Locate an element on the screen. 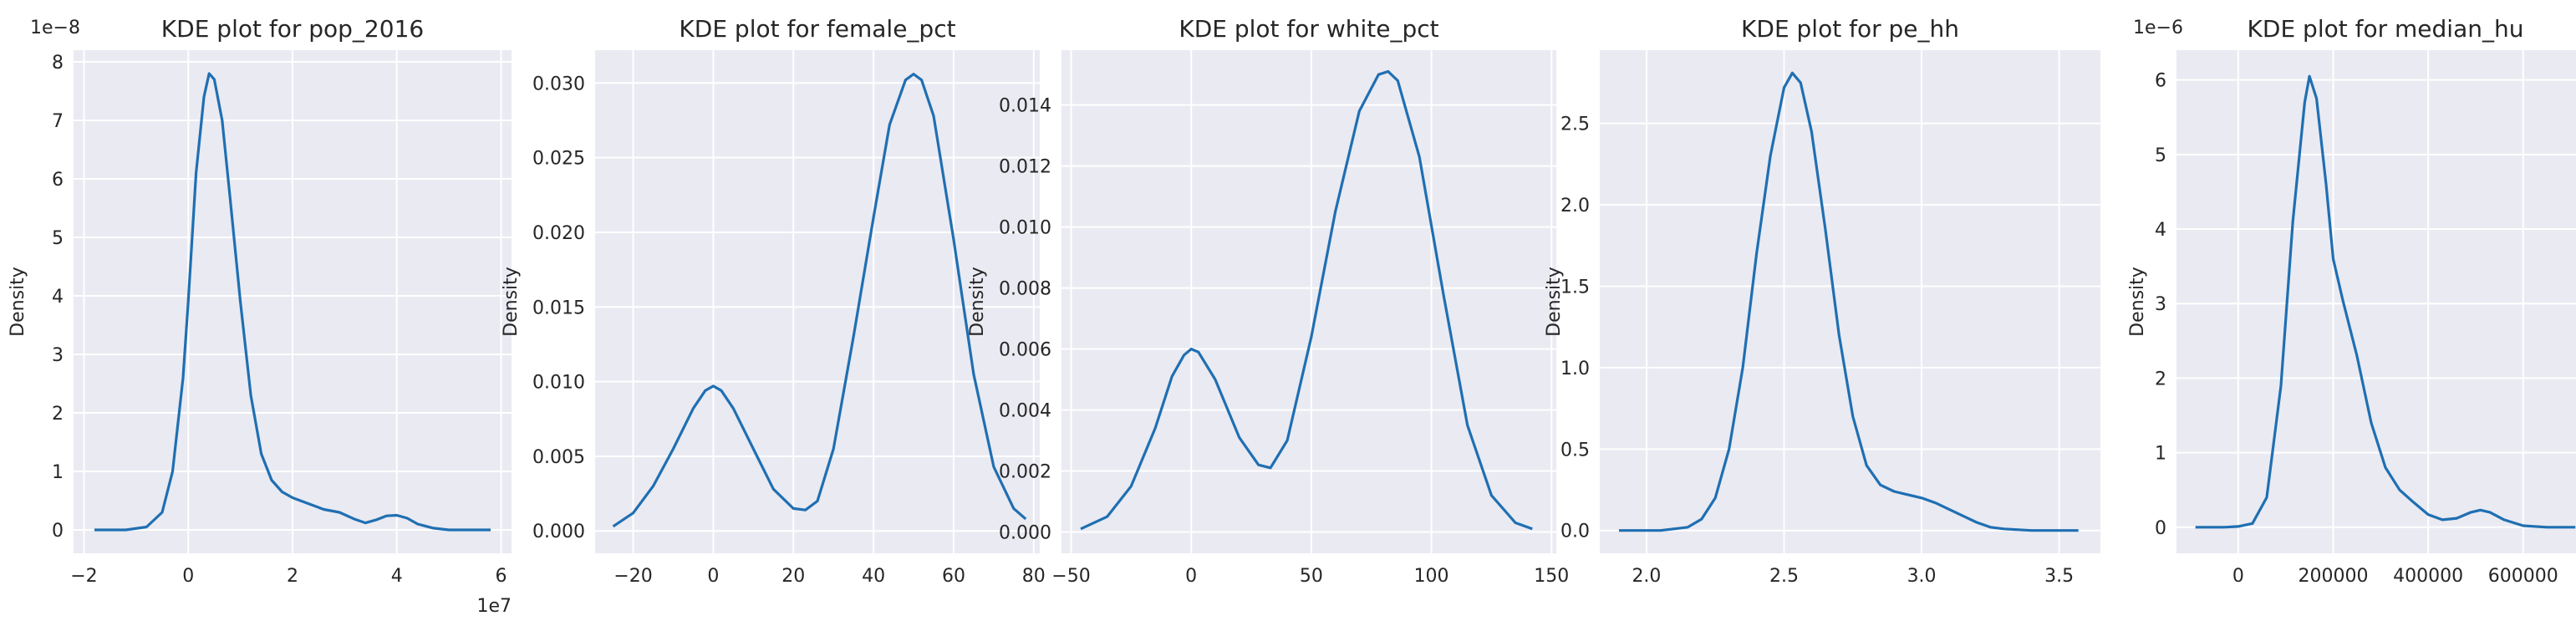  y-offset-label: 1e−8 is located at coordinates (55, 28).